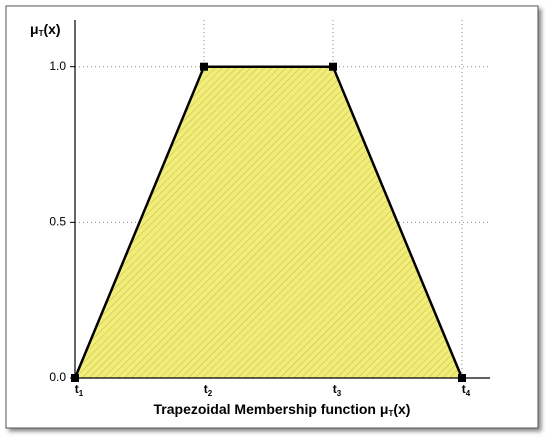 The image size is (550, 440). I want to click on x-axis-label: Trapezoidal Membership function μT(x), so click(282, 409).